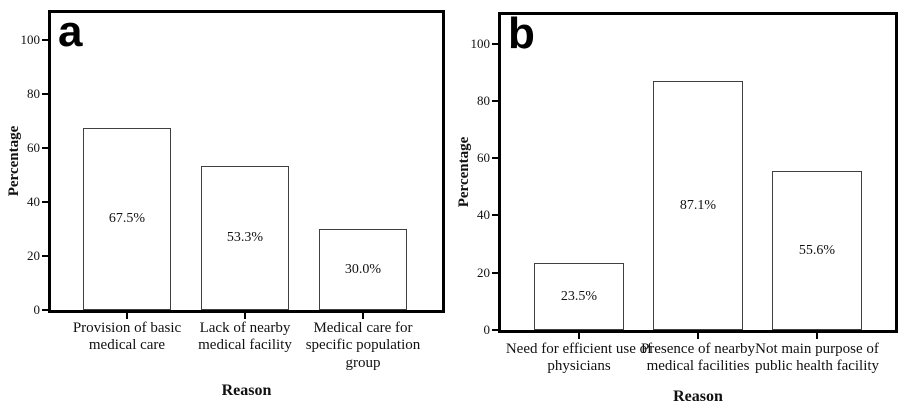 The width and height of the screenshot is (902, 407). What do you see at coordinates (245, 337) in the screenshot?
I see `category-label: Lack of nearby medical facility` at bounding box center [245, 337].